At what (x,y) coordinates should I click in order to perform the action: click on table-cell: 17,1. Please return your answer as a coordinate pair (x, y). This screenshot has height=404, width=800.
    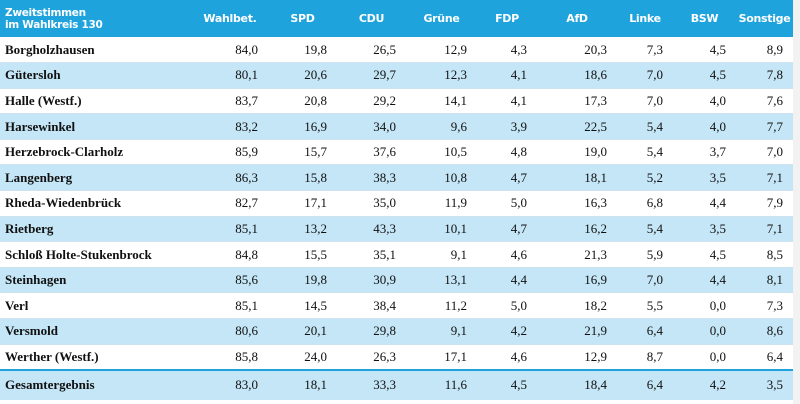
    Looking at the image, I should click on (441, 357).